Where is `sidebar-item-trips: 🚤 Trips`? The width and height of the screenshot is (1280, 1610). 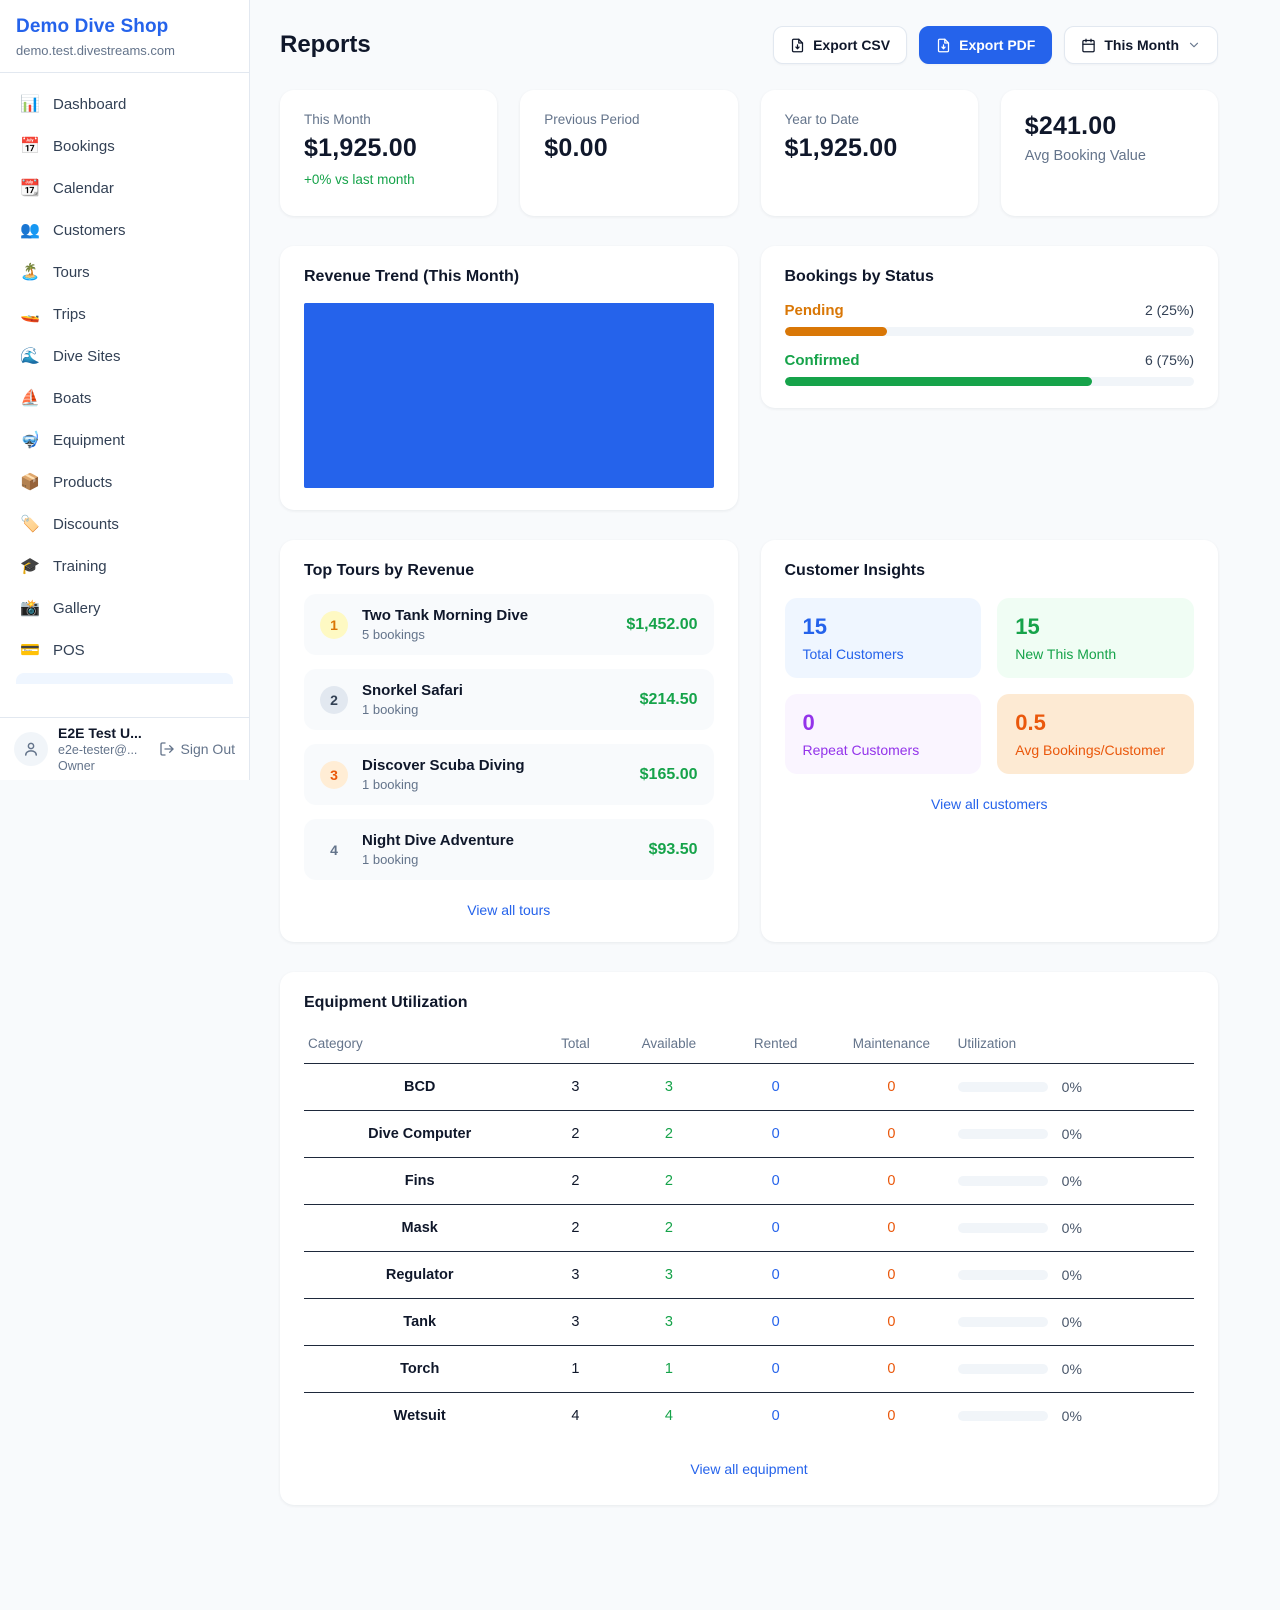 sidebar-item-trips: 🚤 Trips is located at coordinates (124, 314).